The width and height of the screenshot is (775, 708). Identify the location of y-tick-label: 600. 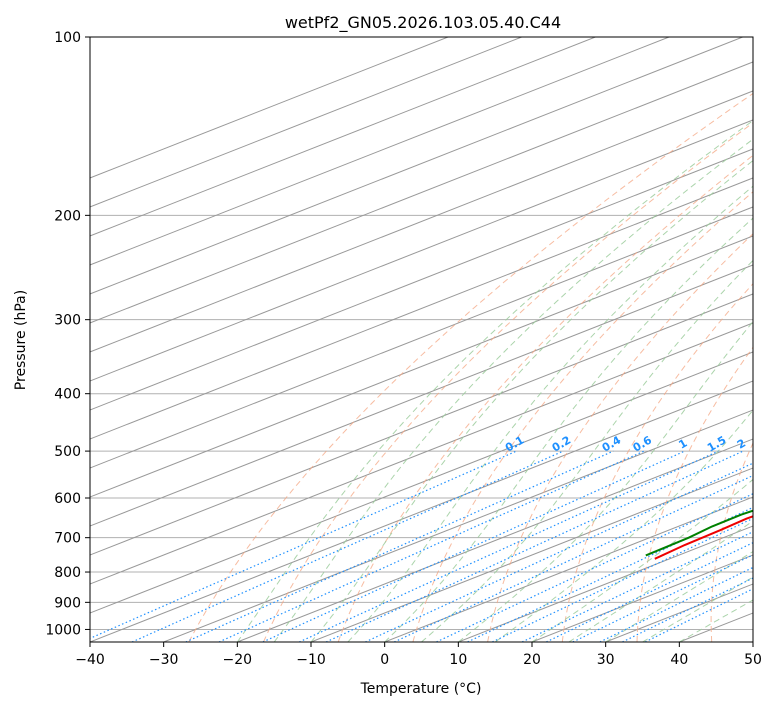
(67, 499).